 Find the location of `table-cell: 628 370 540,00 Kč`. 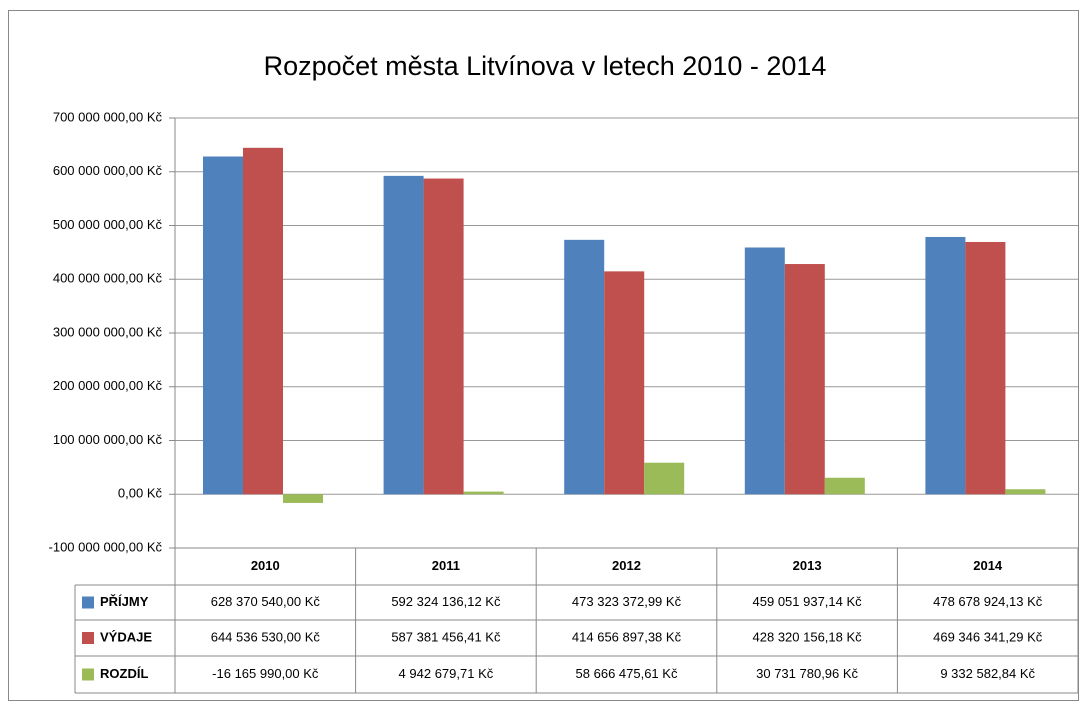

table-cell: 628 370 540,00 Kč is located at coordinates (266, 601).